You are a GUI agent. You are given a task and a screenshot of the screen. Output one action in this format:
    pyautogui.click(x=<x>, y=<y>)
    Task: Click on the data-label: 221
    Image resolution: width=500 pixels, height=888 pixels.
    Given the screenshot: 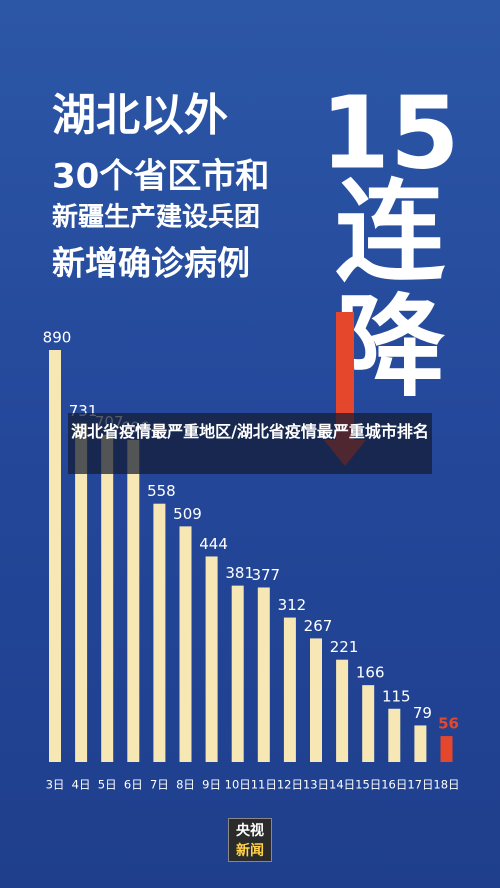 What is the action you would take?
    pyautogui.click(x=344, y=647)
    